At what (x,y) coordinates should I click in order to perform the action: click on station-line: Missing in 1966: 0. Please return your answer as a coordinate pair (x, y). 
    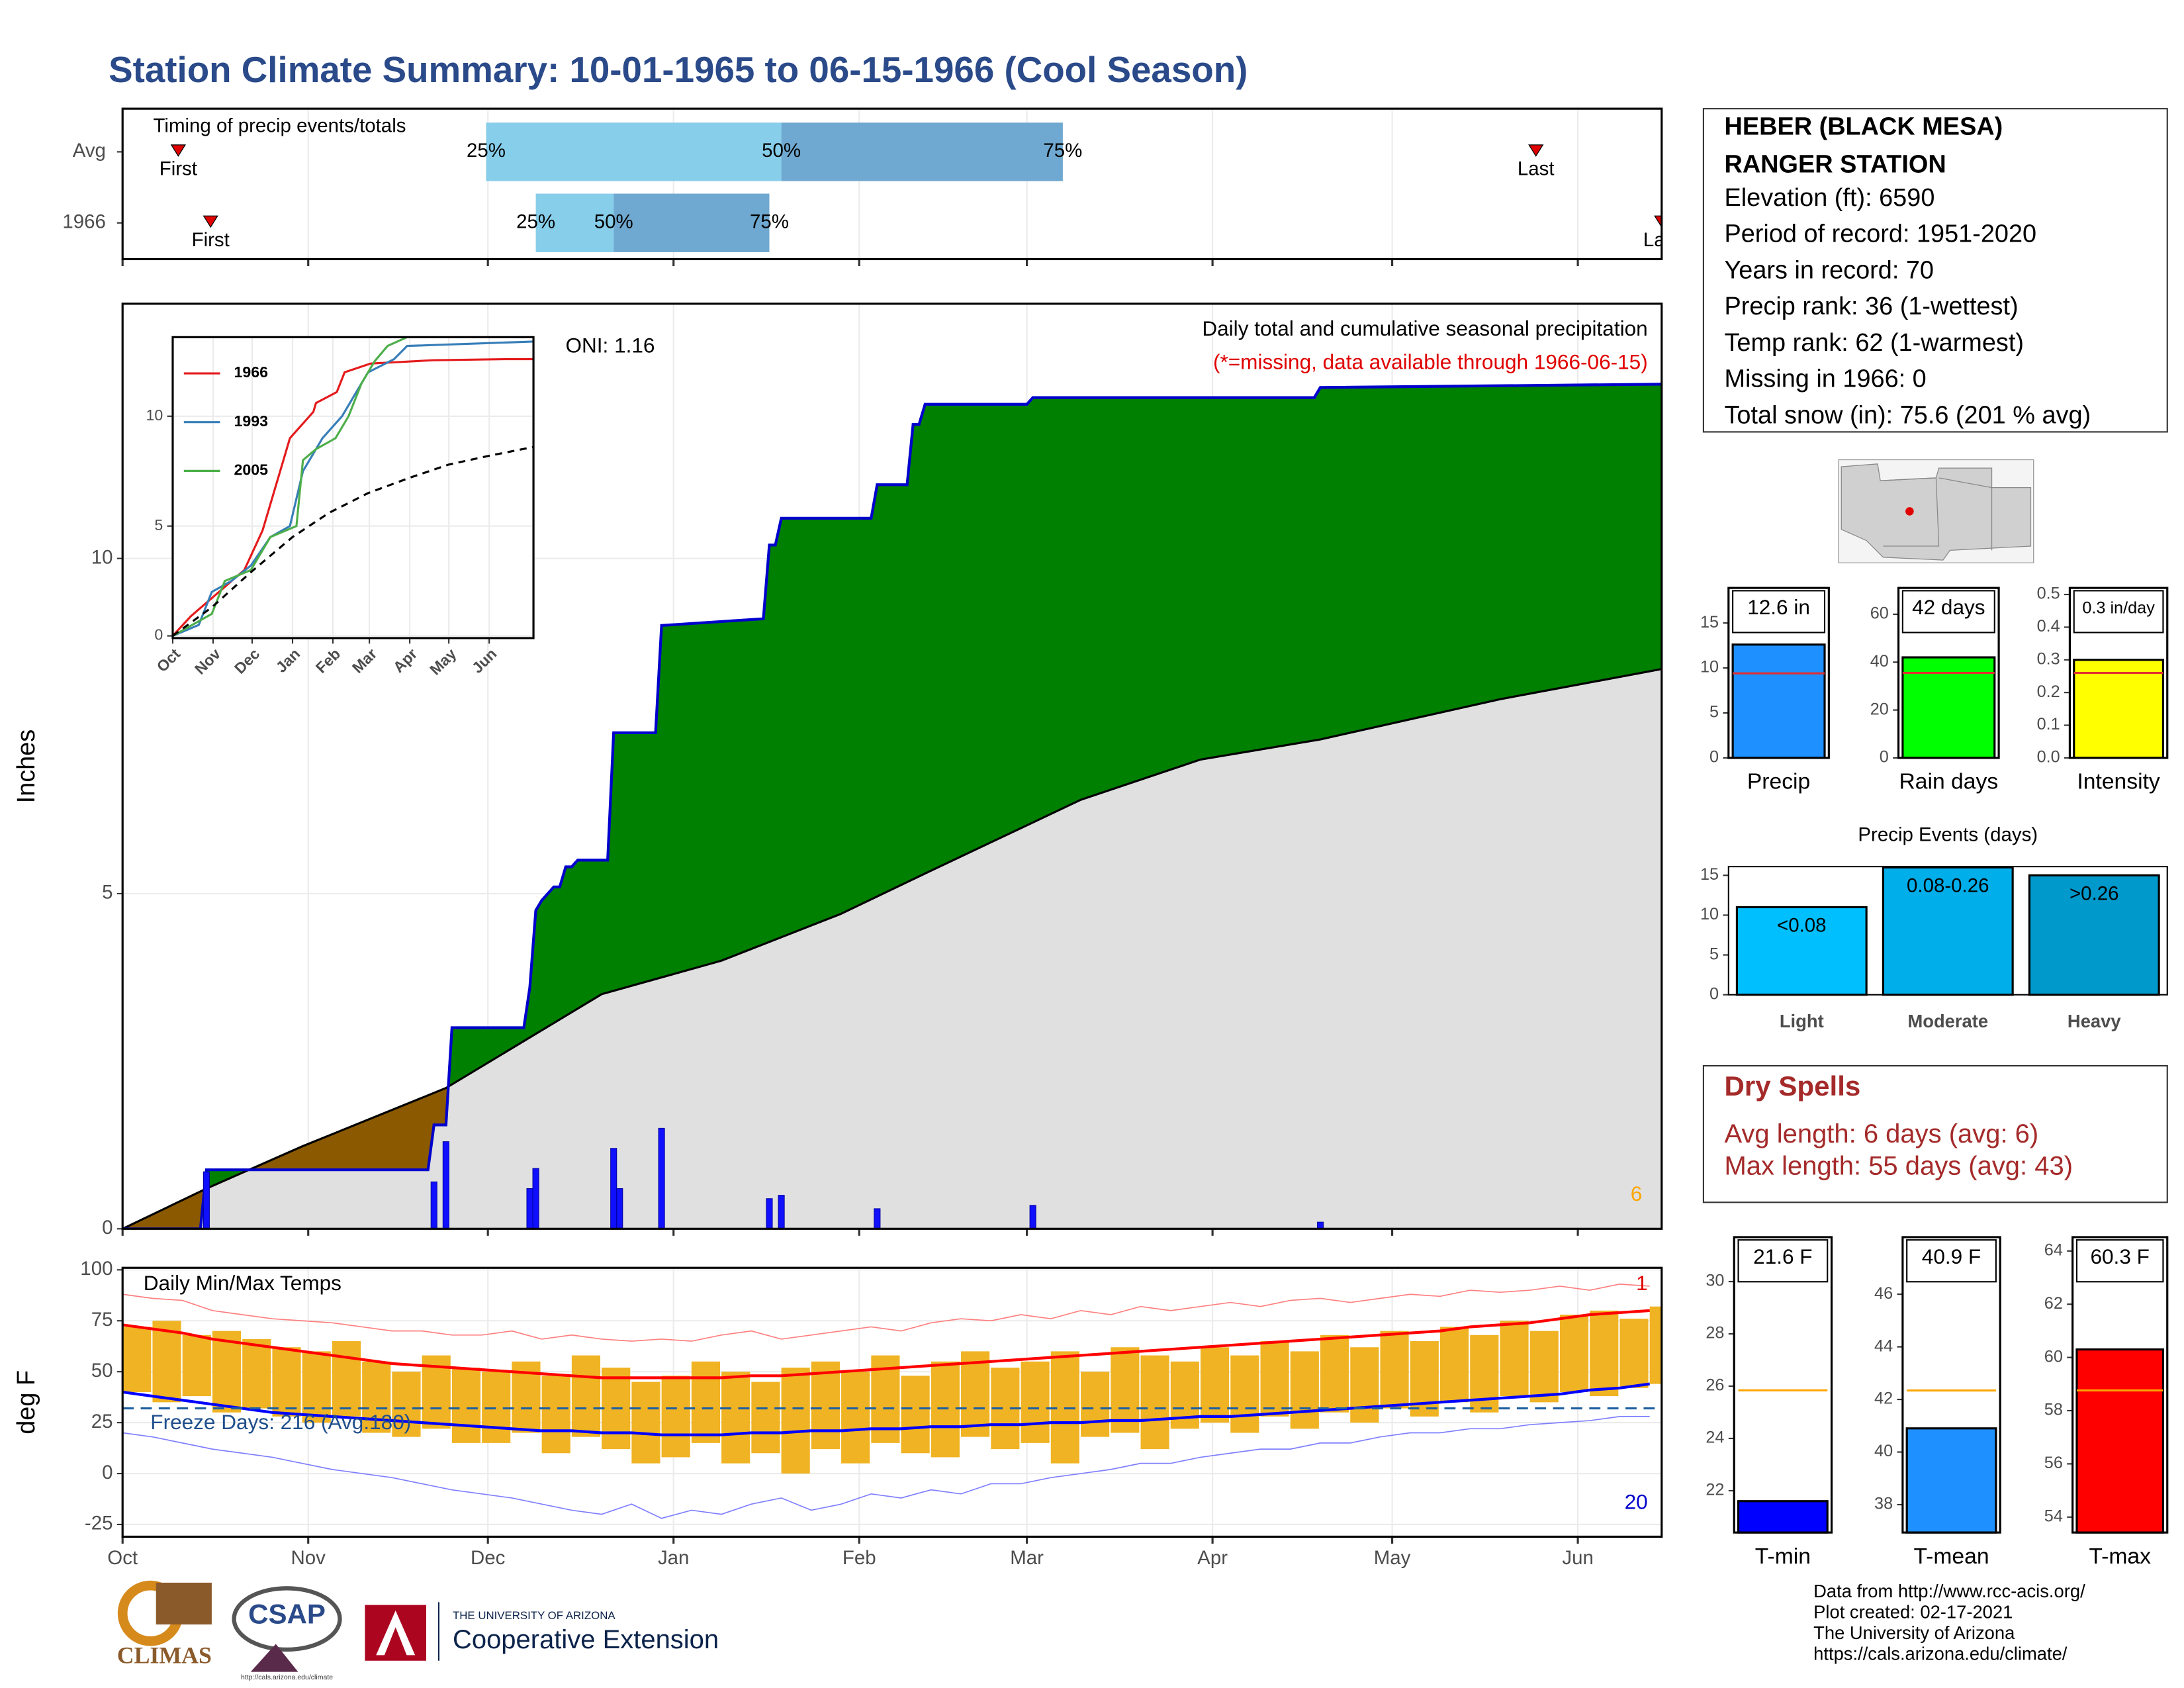
    Looking at the image, I should click on (1825, 379).